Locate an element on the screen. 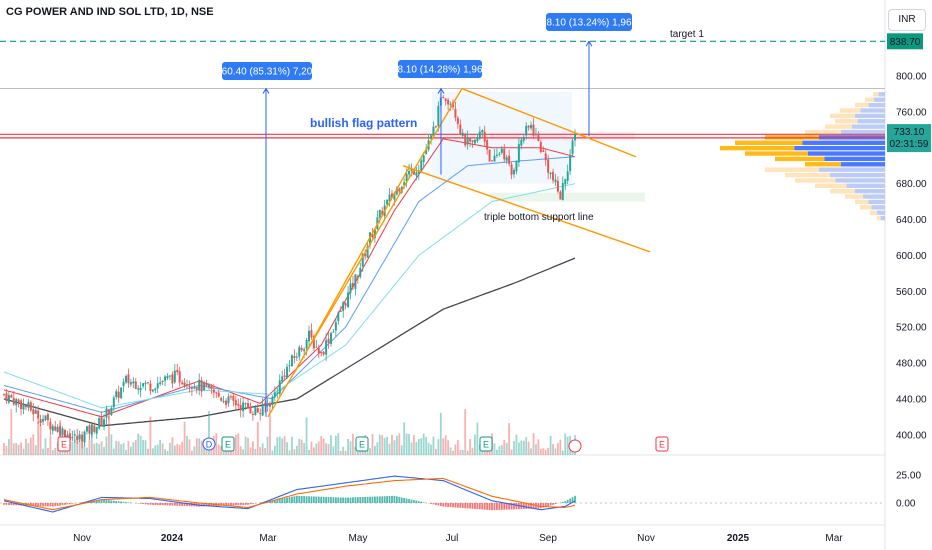  target-price-badge is located at coordinates (905, 41).